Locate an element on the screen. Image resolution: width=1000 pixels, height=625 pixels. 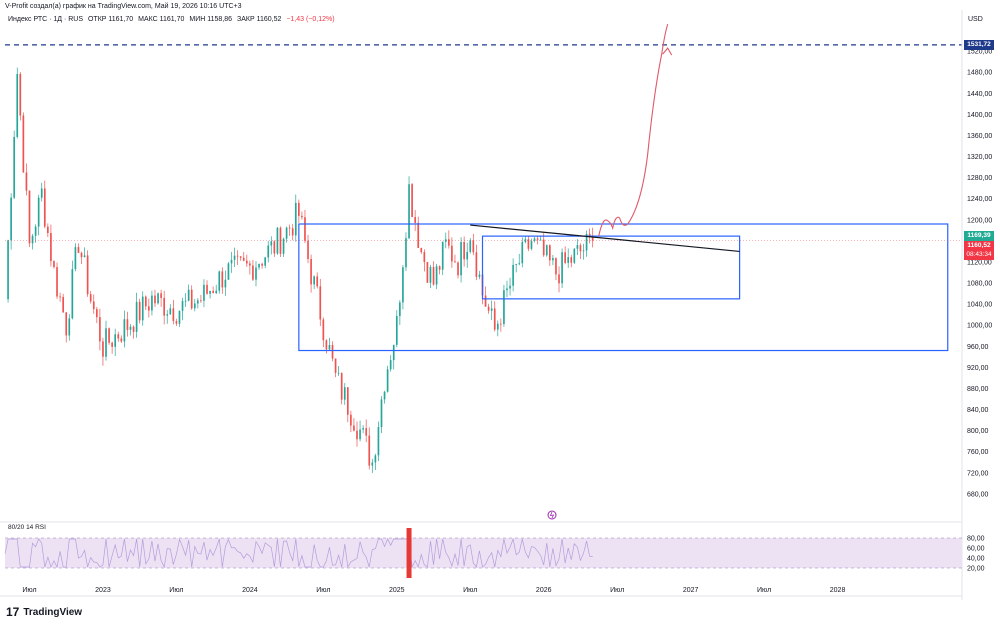
y-tick-label: 1520,00 is located at coordinates (979, 52).